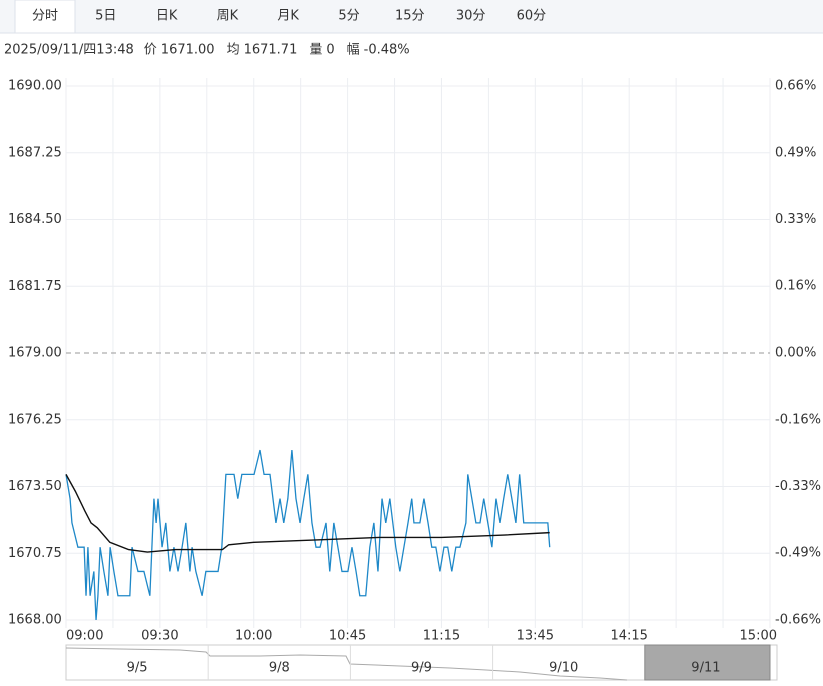  I want to click on x-tick-label: 13:45, so click(535, 636).